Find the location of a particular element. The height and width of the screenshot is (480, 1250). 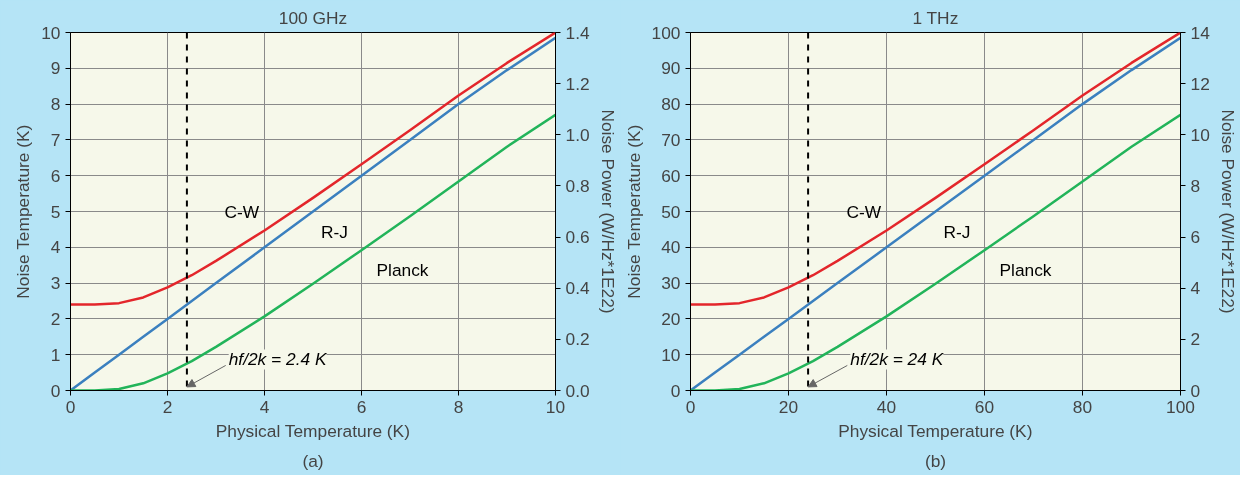

y-tick-label: 50 is located at coordinates (671, 211).